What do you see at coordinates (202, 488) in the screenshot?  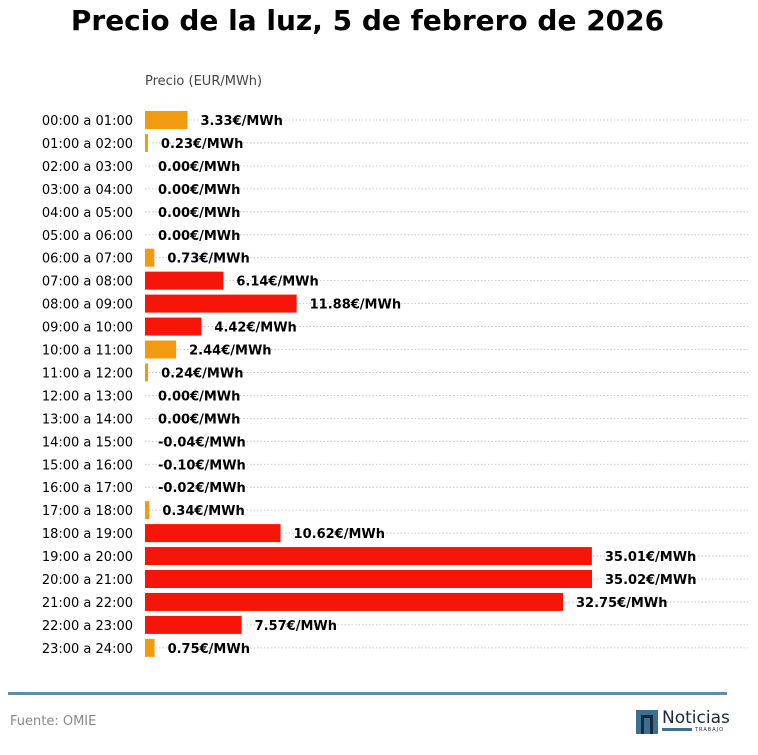 I see `value-label: -0.02€/MWh` at bounding box center [202, 488].